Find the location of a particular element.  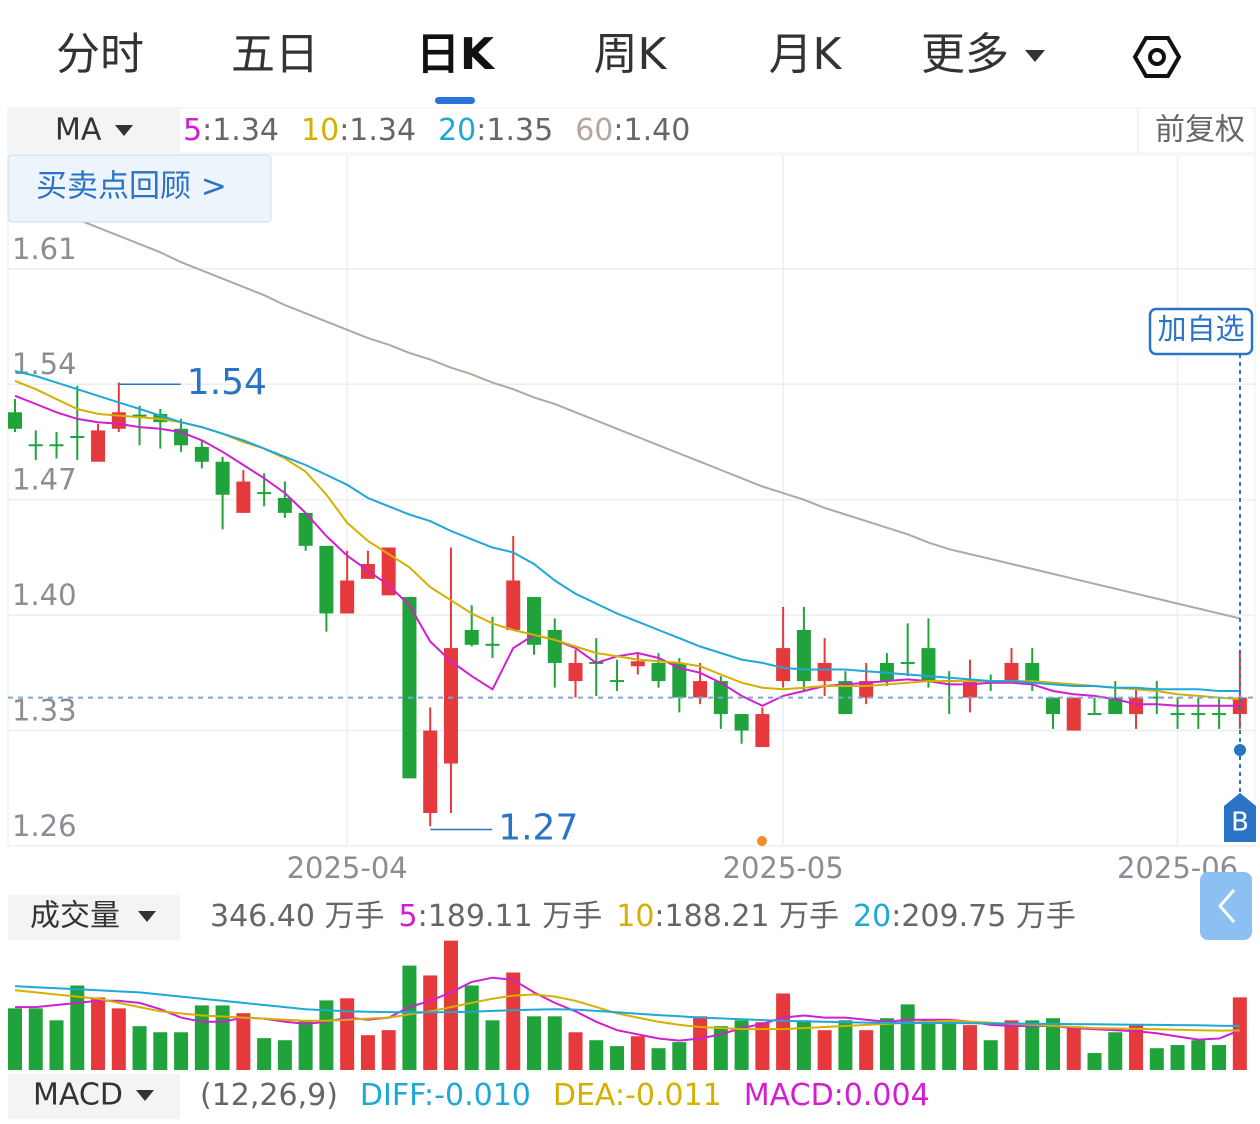

collapse-arrow is located at coordinates (1227, 906).